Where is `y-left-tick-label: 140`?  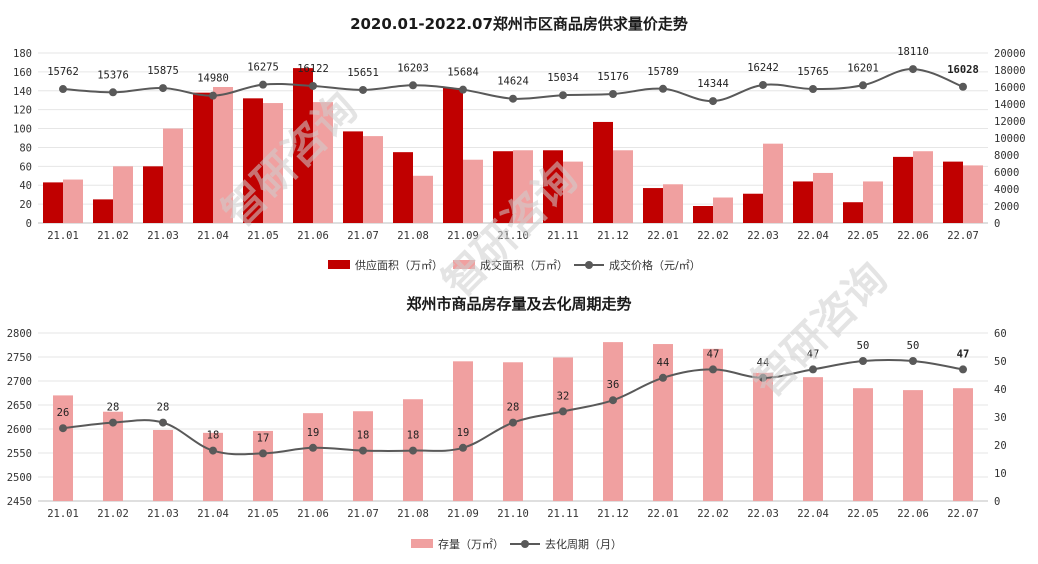
y-left-tick-label: 140 is located at coordinates (22, 92).